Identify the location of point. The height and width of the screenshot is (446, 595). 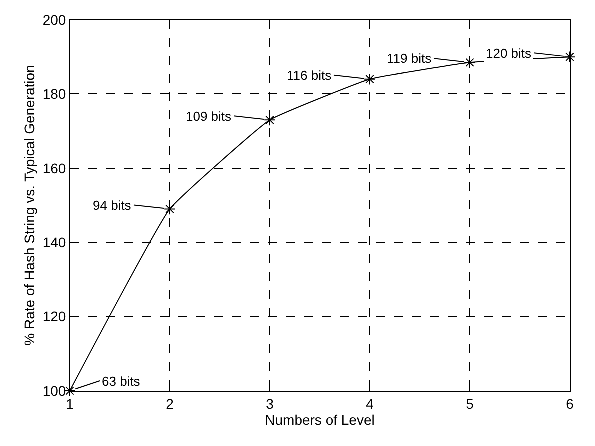
(570, 57).